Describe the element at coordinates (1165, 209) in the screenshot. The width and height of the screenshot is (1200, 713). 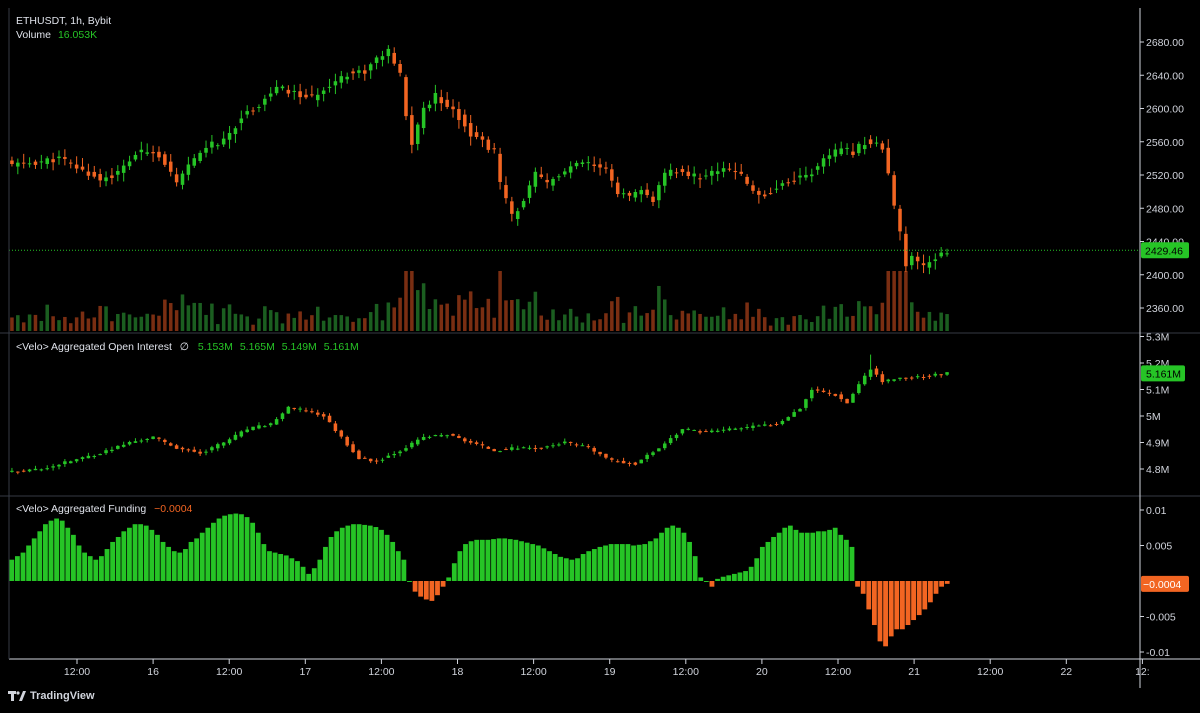
I see `price-tick-label: 2480.00` at that location.